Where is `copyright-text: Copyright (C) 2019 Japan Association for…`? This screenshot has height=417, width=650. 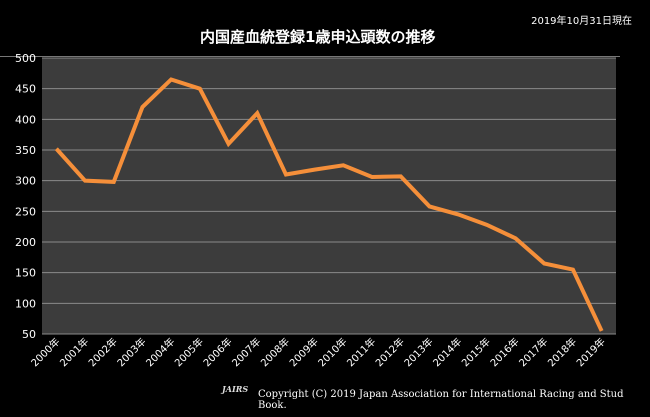
copyright-text: Copyright (C) 2019 Japan Association for… is located at coordinates (441, 400).